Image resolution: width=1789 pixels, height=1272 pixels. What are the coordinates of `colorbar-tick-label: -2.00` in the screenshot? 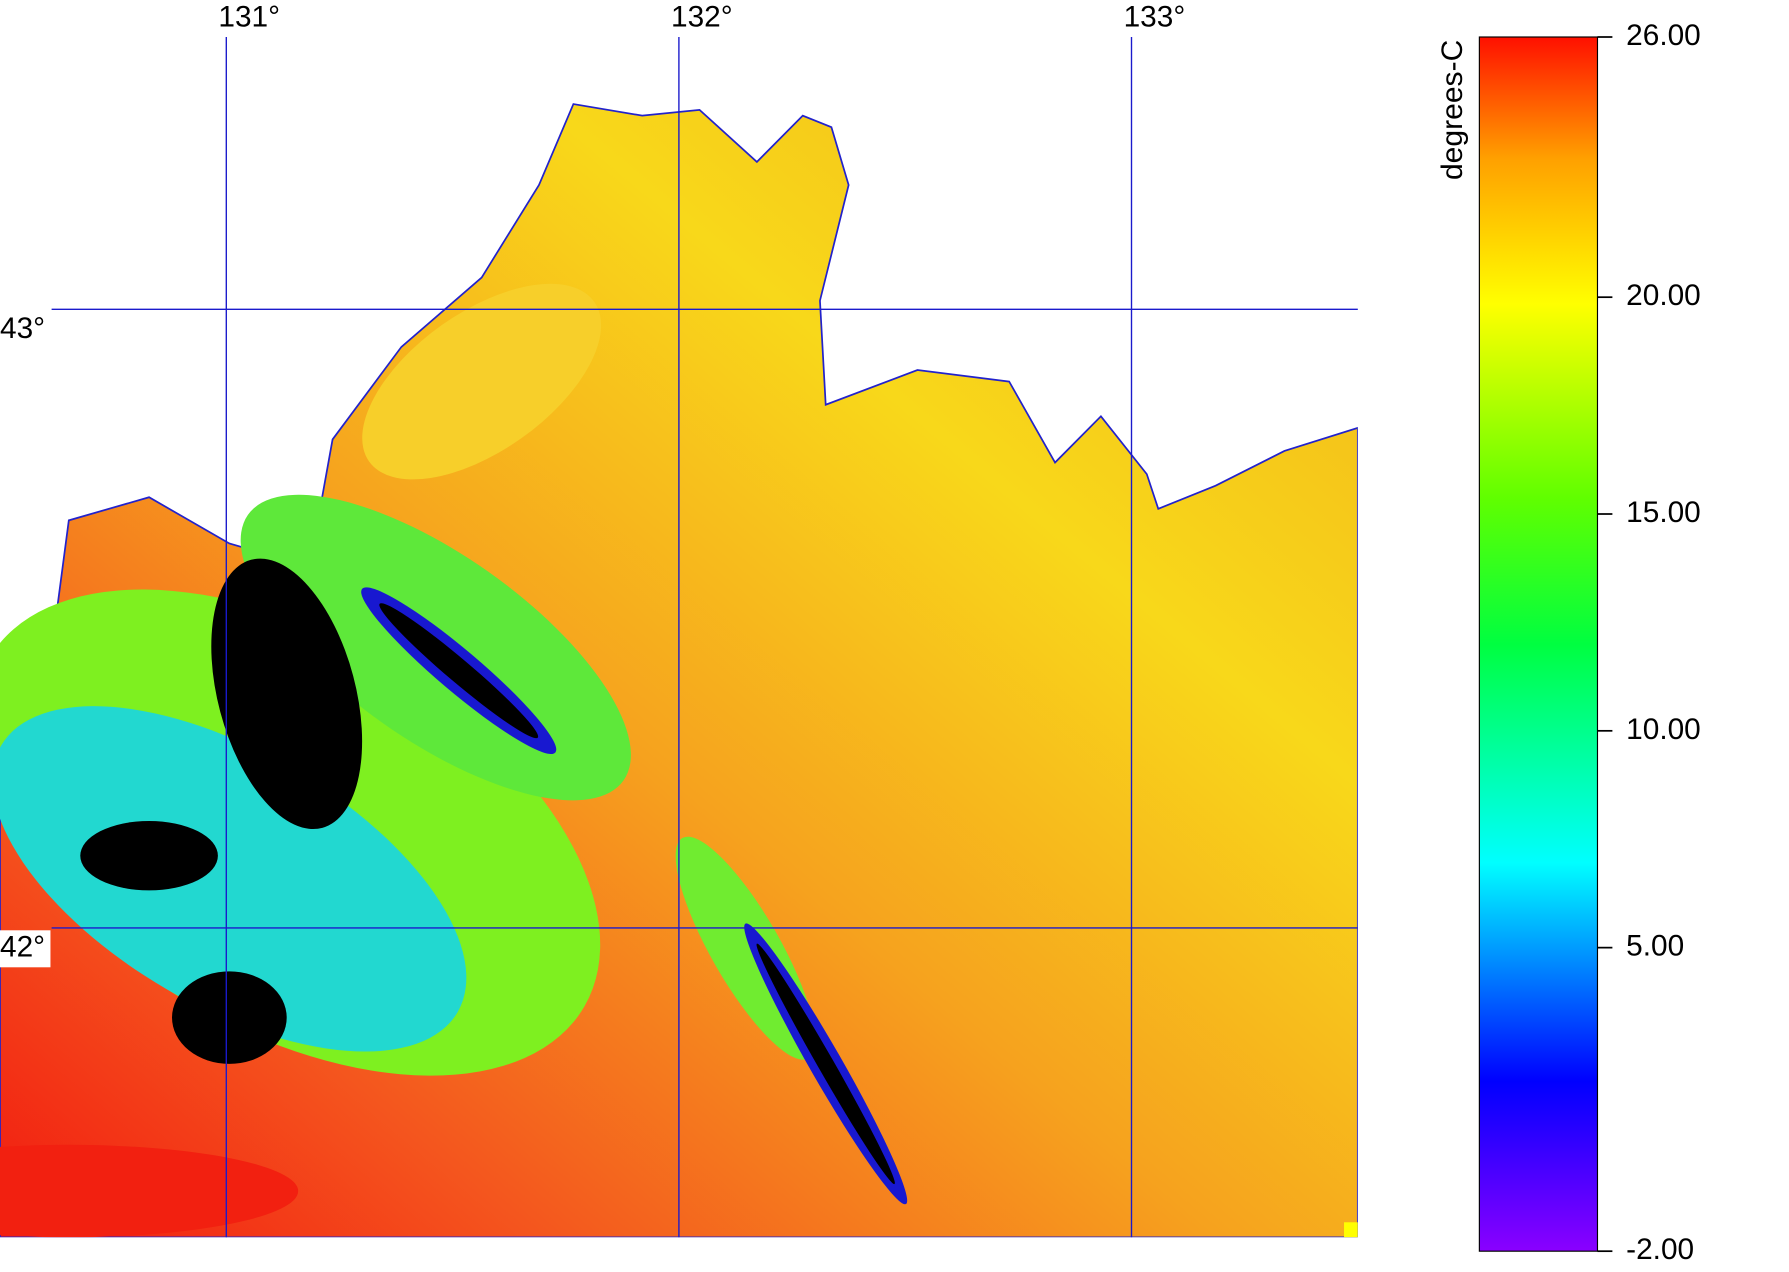 It's located at (1660, 1249).